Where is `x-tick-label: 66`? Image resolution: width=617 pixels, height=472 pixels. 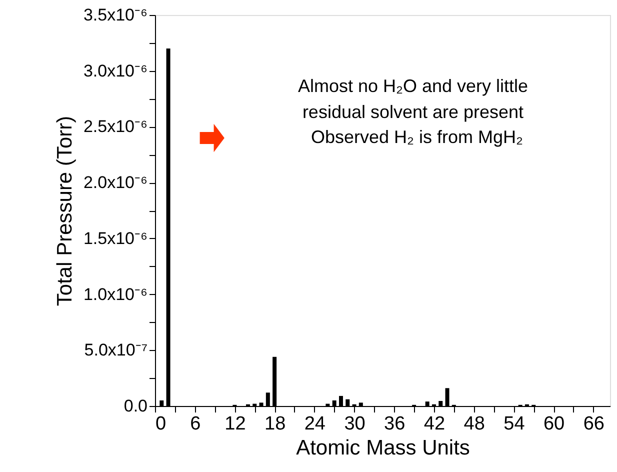
x-tick-label: 66 is located at coordinates (593, 424).